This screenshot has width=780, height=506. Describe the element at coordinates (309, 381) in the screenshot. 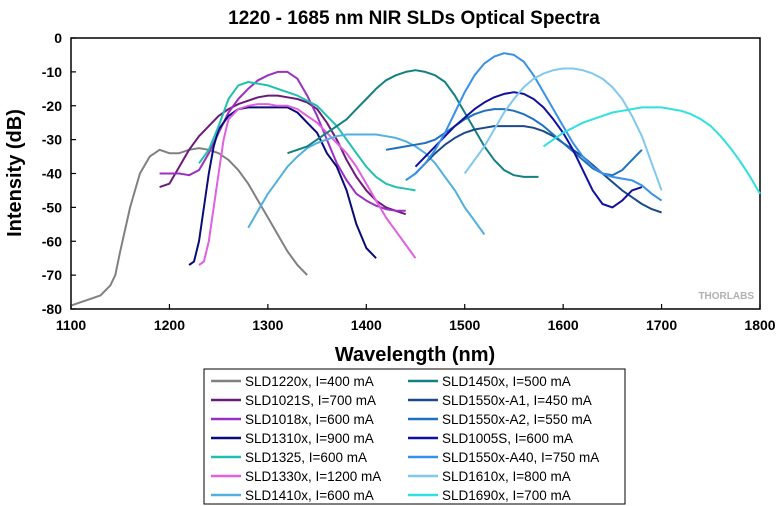

I see `legend-label-0: SLD1220x, I=400 mA` at that location.